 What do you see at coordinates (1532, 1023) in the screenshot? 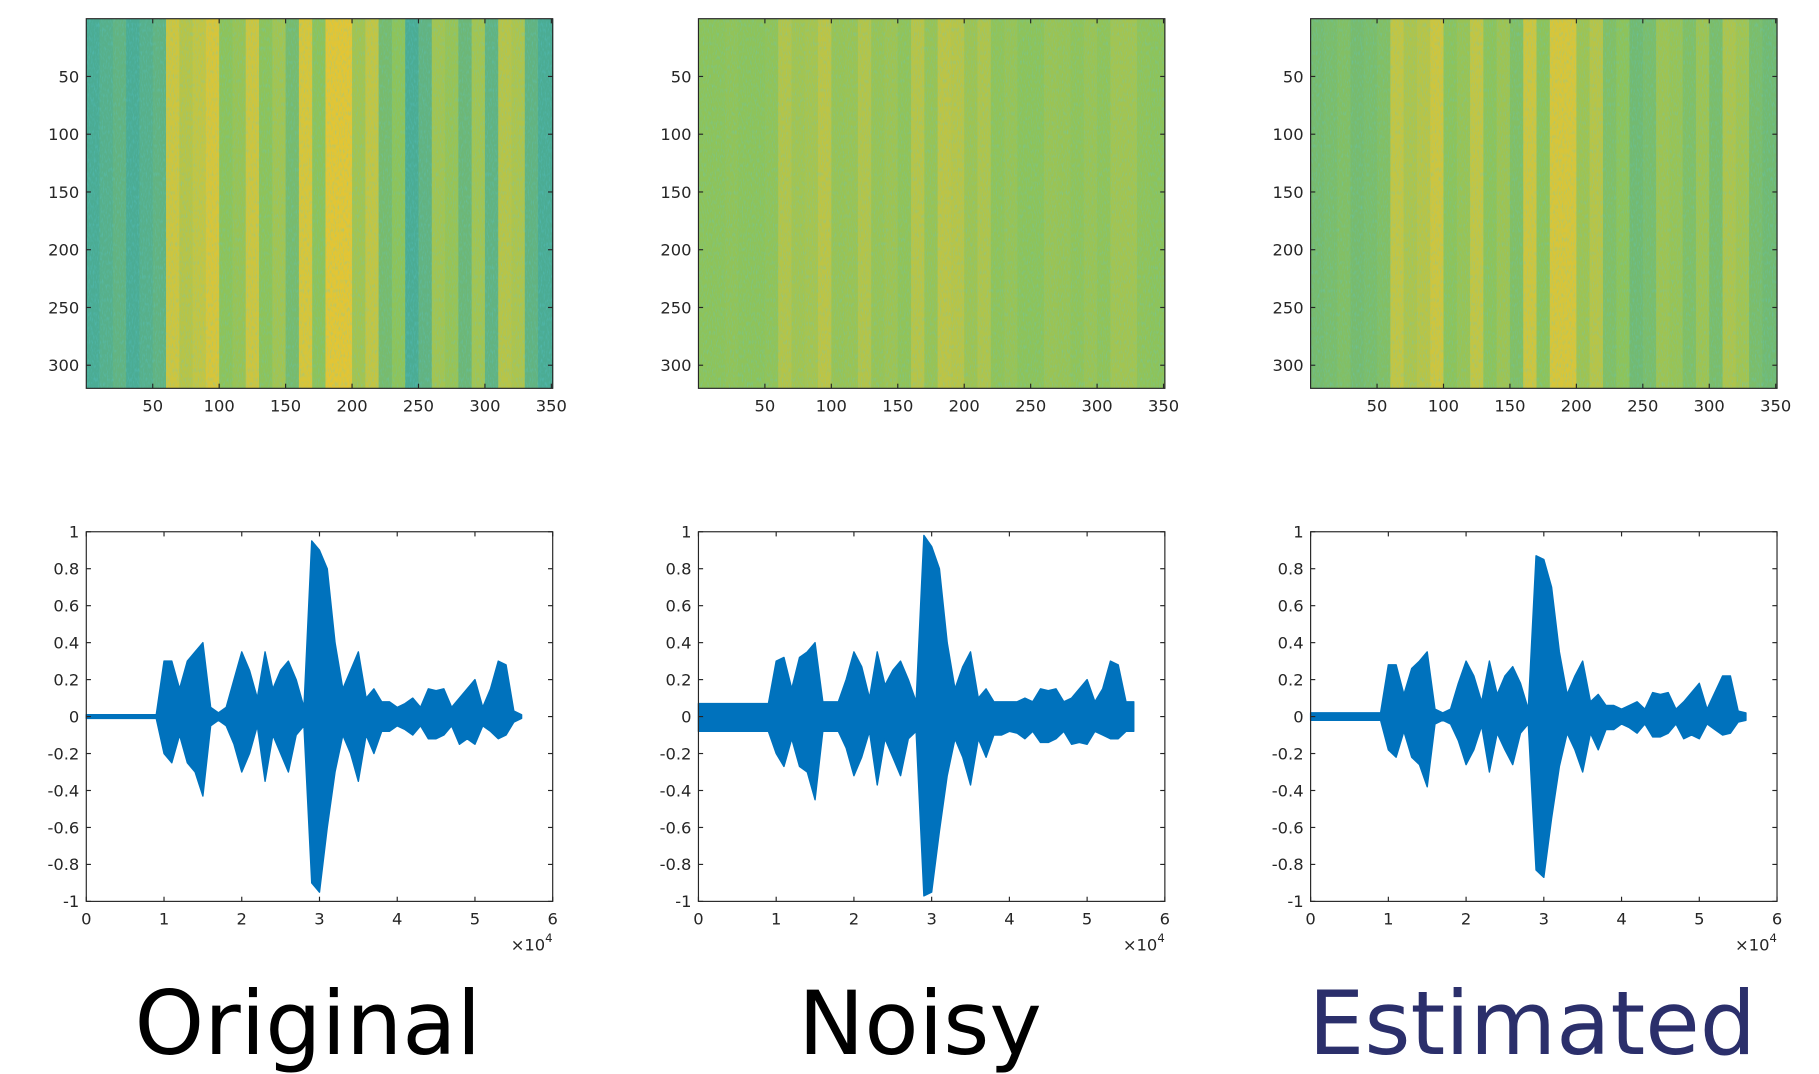
I see `caption: Estimated` at bounding box center [1532, 1023].